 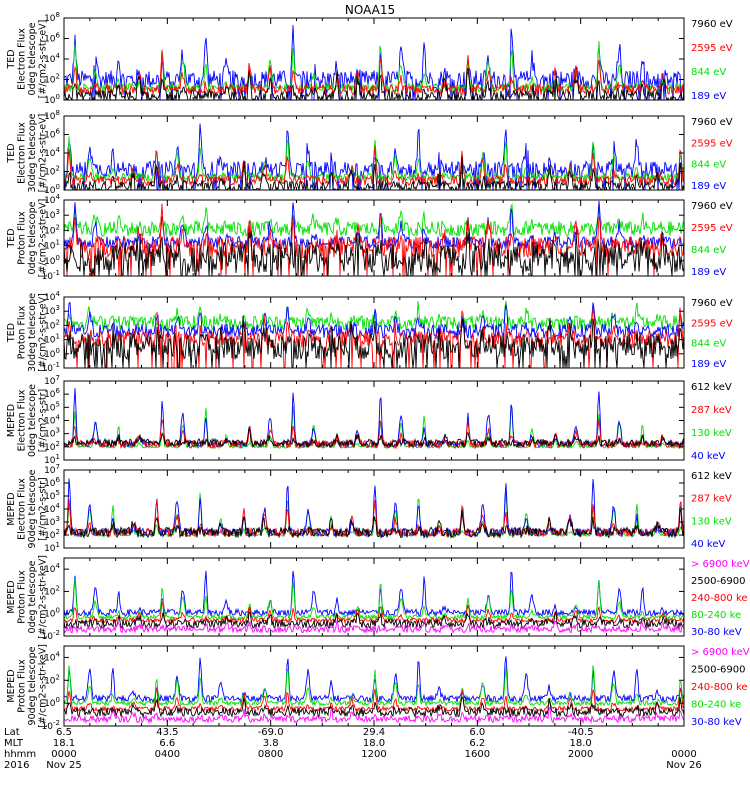 I want to click on figure-title: NOAA15, so click(x=370, y=10).